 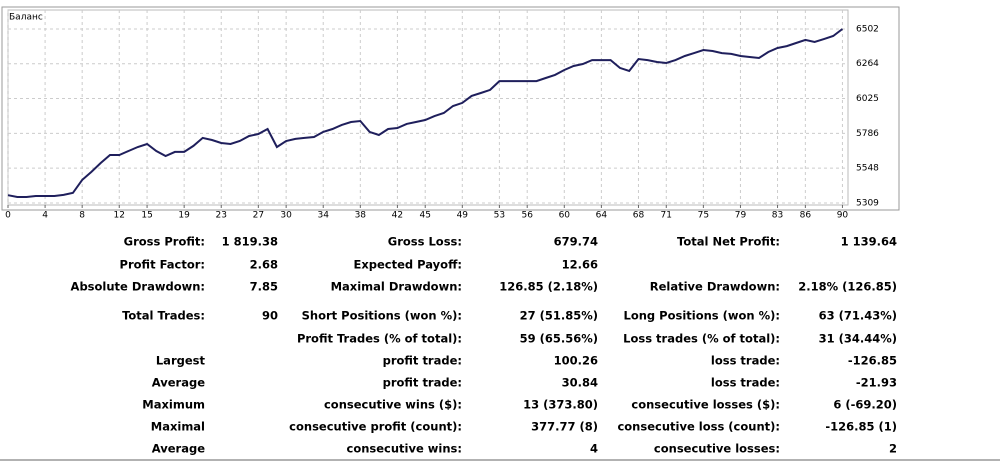 I want to click on stat-label: Absolute Drawdown:, so click(x=138, y=287).